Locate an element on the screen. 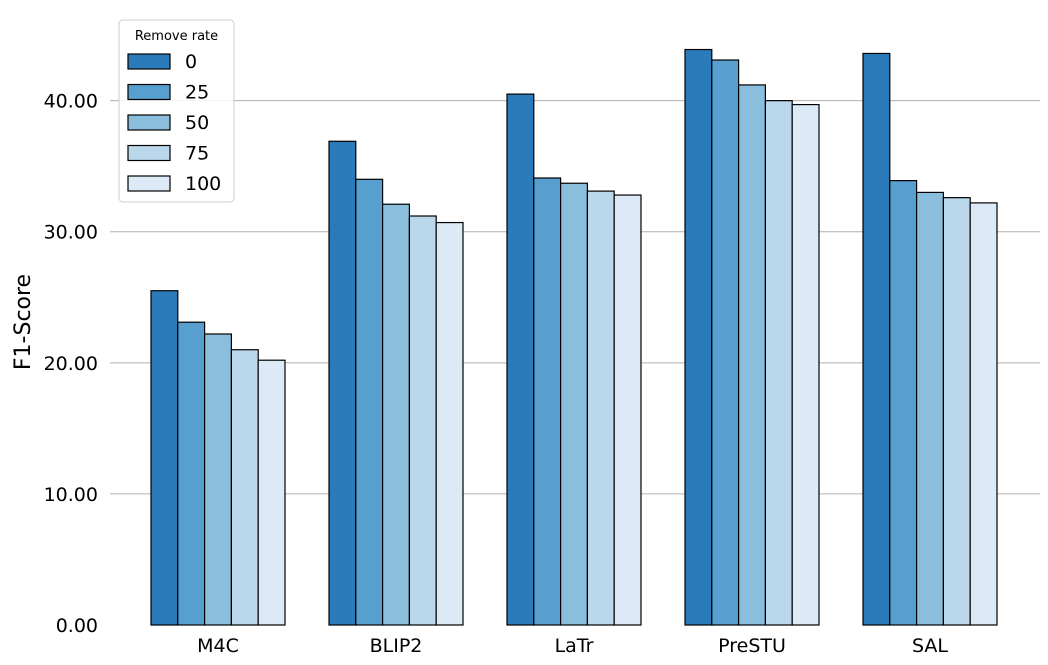  legend: Remove rate 0 25 50 75 100 is located at coordinates (176, 111).